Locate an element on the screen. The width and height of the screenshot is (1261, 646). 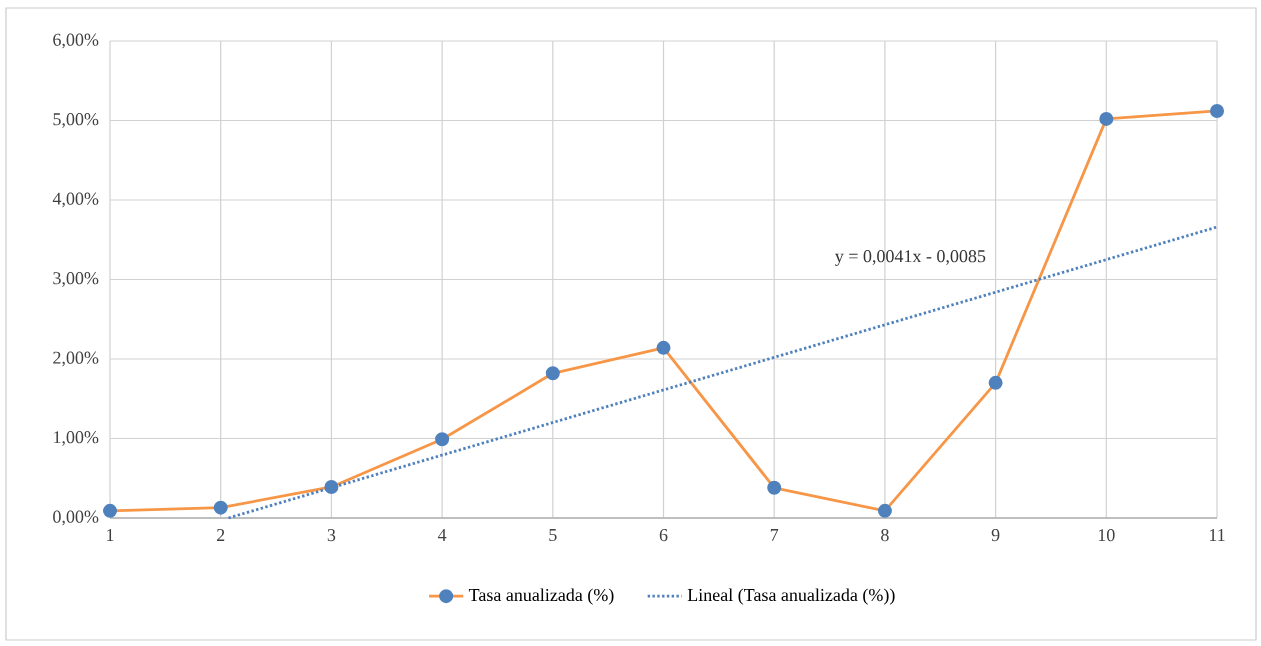
legend-label: Tasa anualizada (%) is located at coordinates (541, 596).